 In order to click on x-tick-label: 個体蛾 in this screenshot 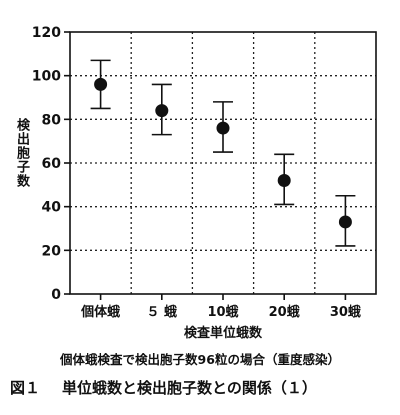, I will do `click(100, 312)`.